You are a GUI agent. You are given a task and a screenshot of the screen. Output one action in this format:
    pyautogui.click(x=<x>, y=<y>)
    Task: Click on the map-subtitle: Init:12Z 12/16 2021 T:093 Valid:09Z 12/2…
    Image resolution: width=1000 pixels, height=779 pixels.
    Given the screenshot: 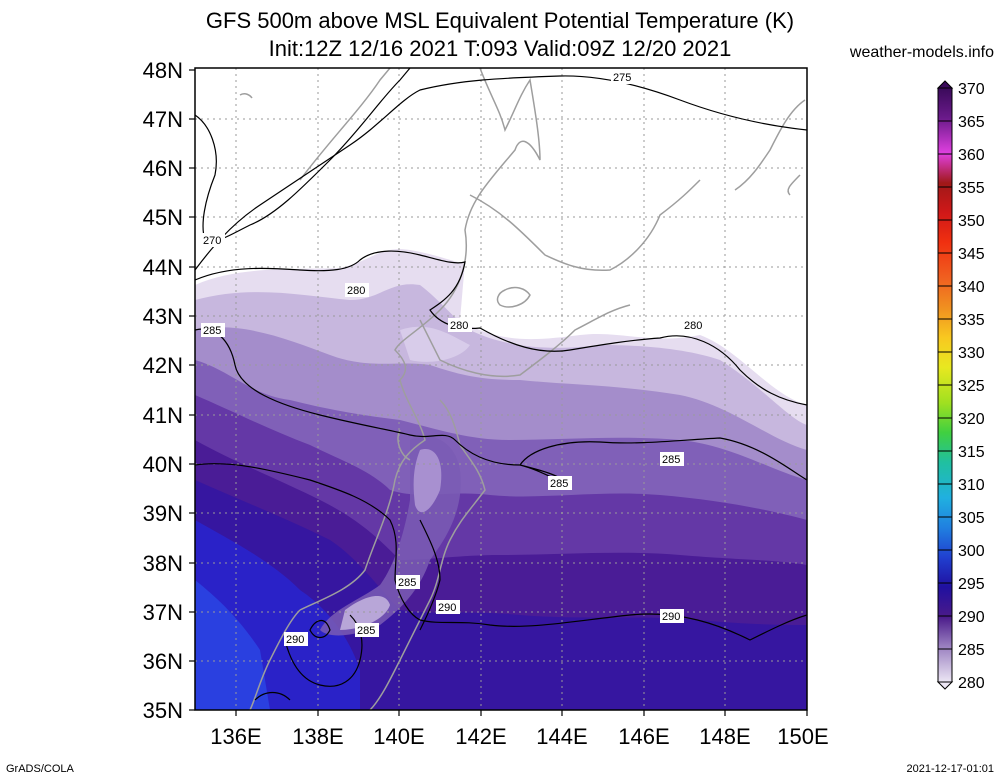 What is the action you would take?
    pyautogui.click(x=500, y=48)
    